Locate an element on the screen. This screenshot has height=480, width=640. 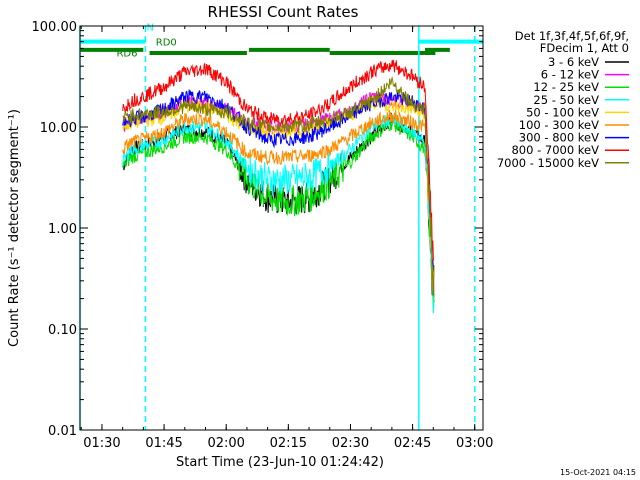
annotation-1: RD0 is located at coordinates (166, 43).